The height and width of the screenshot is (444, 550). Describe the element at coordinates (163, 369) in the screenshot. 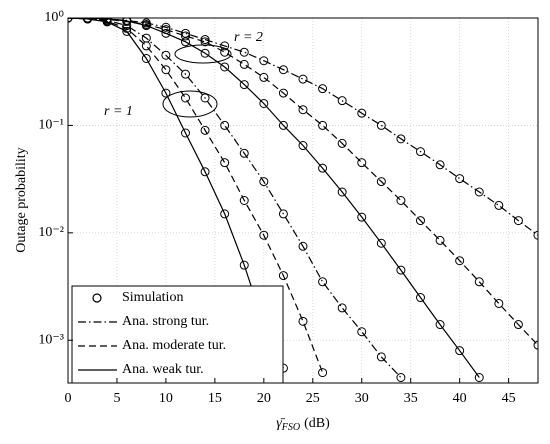

I see `legend-label: Ana. weak tur.` at that location.